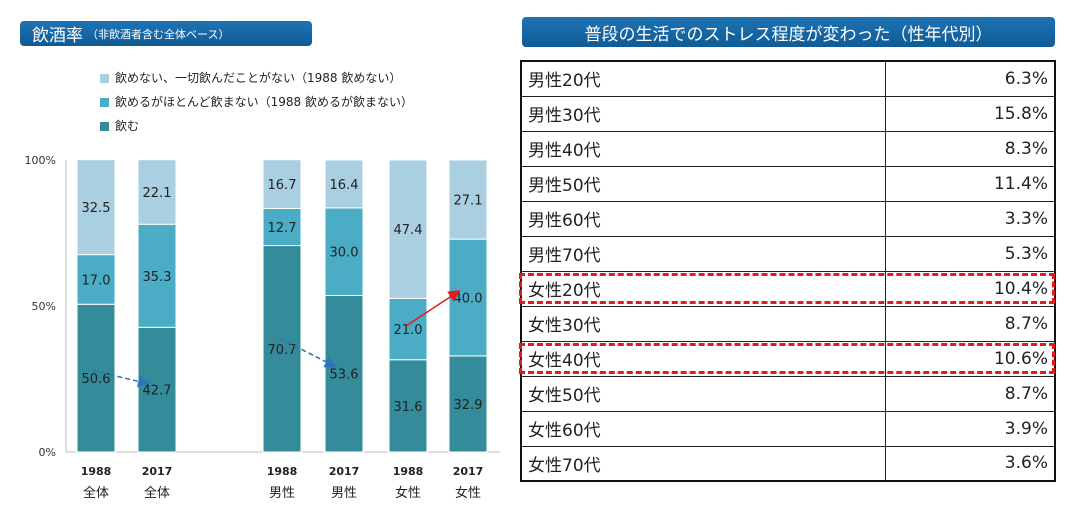 This screenshot has height=525, width=1079. I want to click on data-label: 50.6, so click(96, 379).